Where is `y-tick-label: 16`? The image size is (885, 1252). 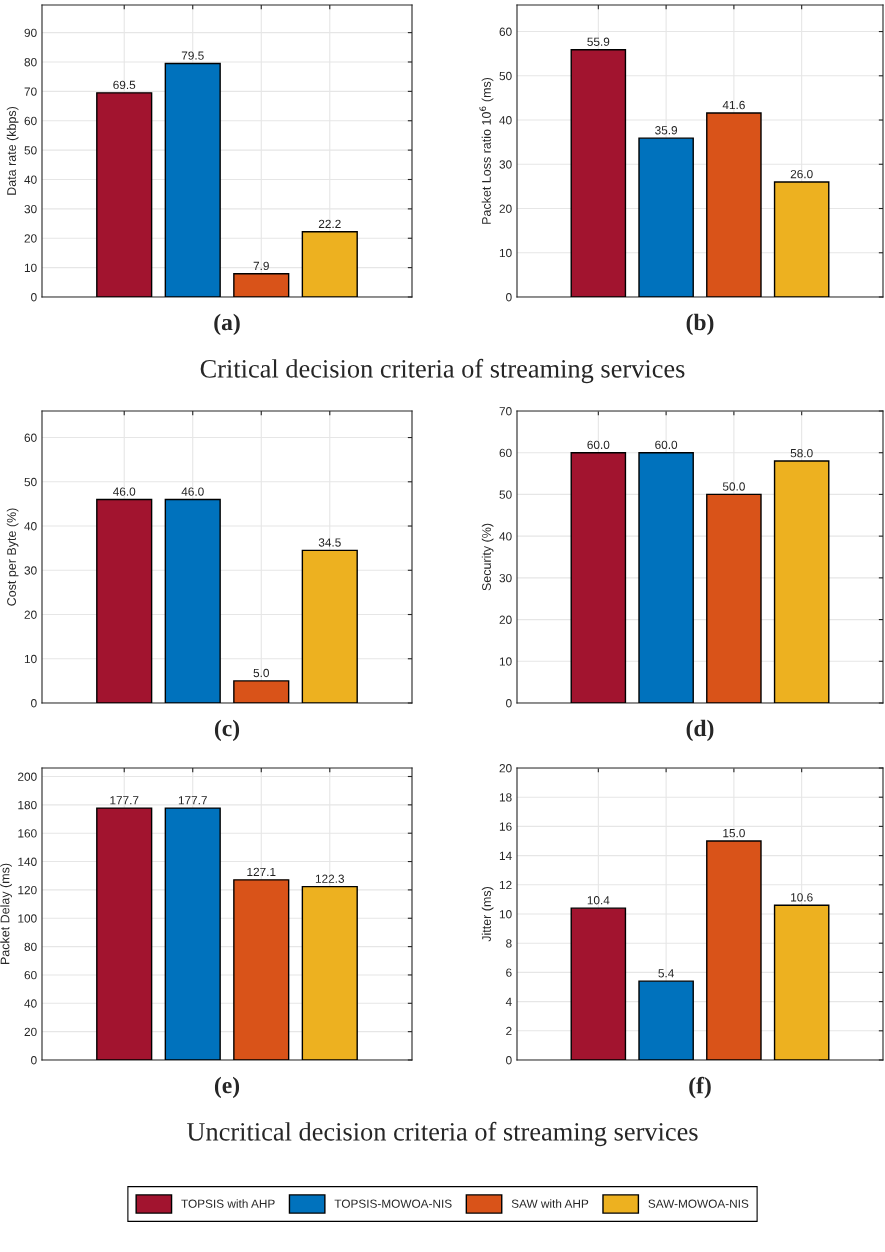 y-tick-label: 16 is located at coordinates (505, 826).